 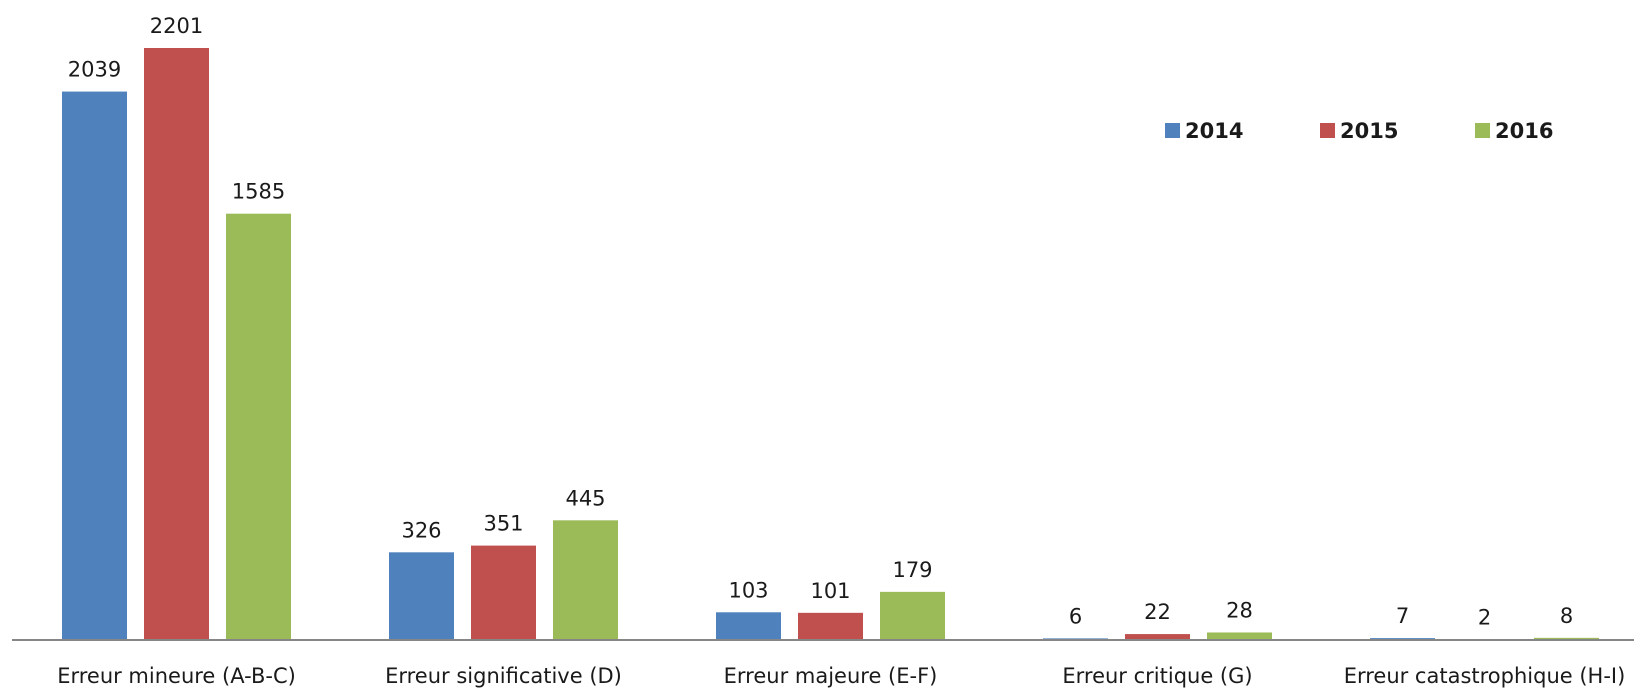 I want to click on category-label-erreur-mineure-a-b-c: Erreur mineure (A-B-C), so click(x=176, y=676).